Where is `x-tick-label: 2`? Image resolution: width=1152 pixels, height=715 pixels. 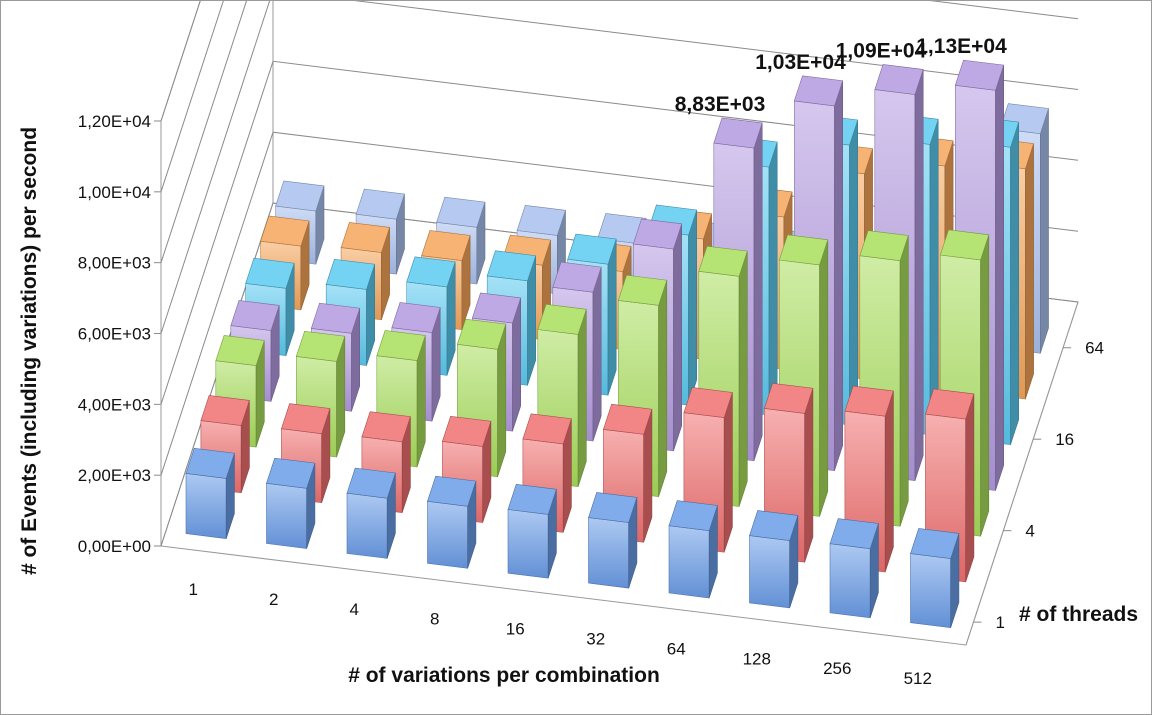 x-tick-label: 2 is located at coordinates (273, 599).